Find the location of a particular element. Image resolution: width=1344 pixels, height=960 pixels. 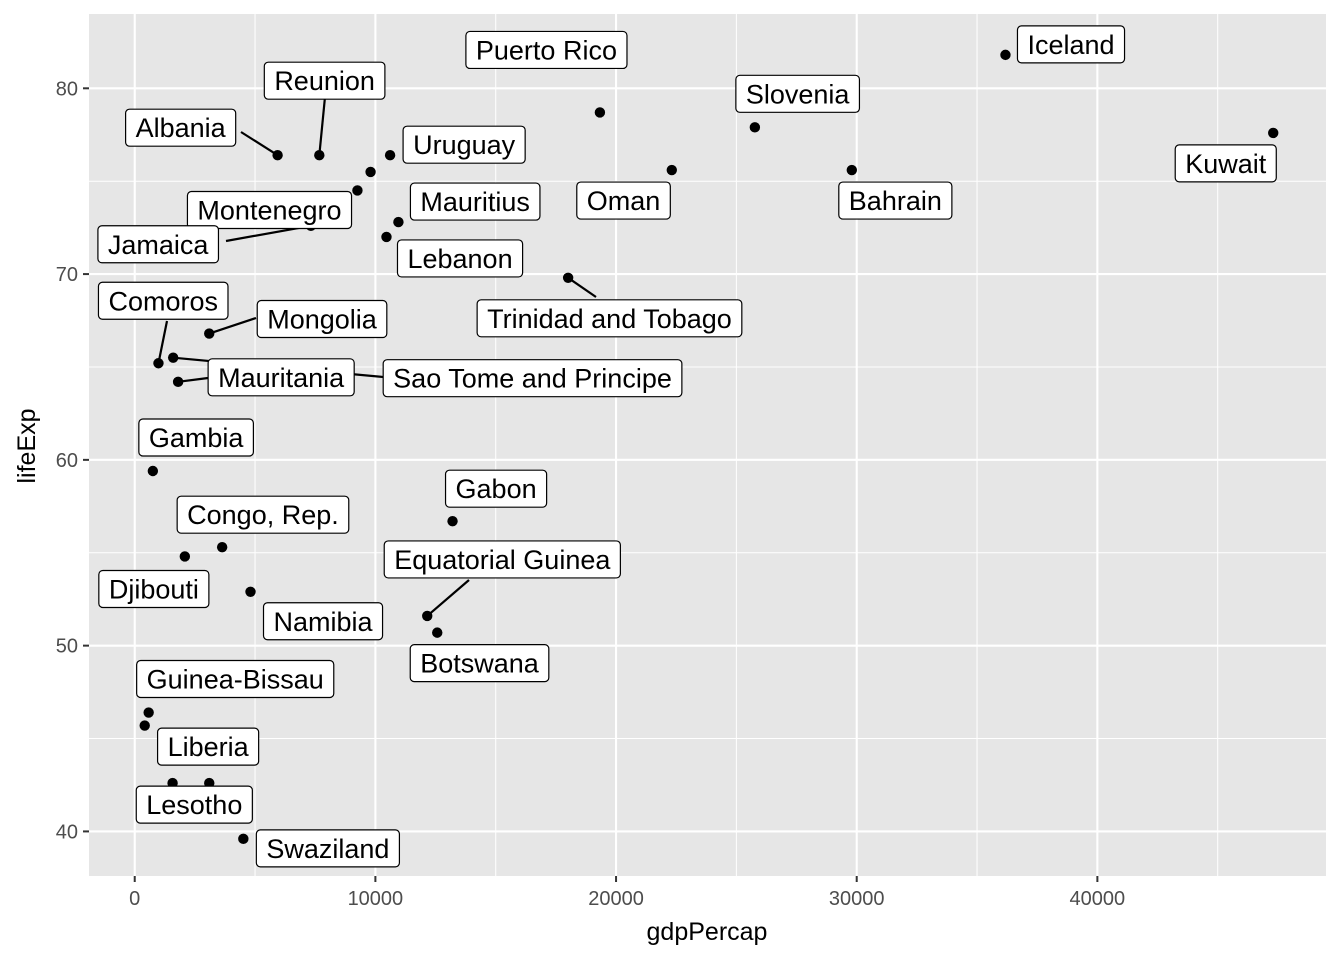

point-label: Trinidad and Tobago is located at coordinates (609, 318).